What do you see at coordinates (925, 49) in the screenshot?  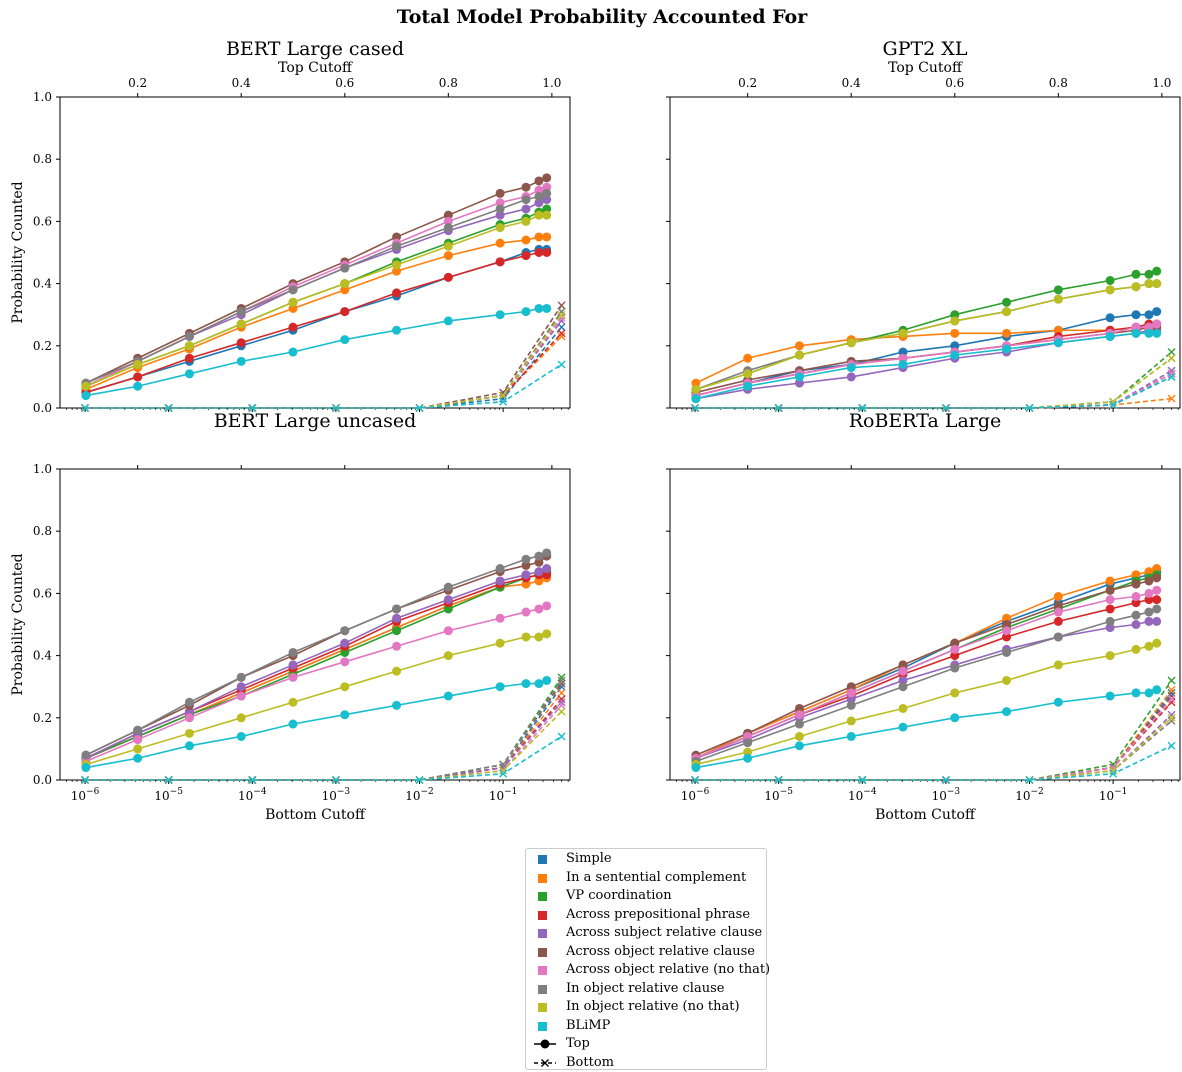 I see `panel-title: GPT2 XL` at bounding box center [925, 49].